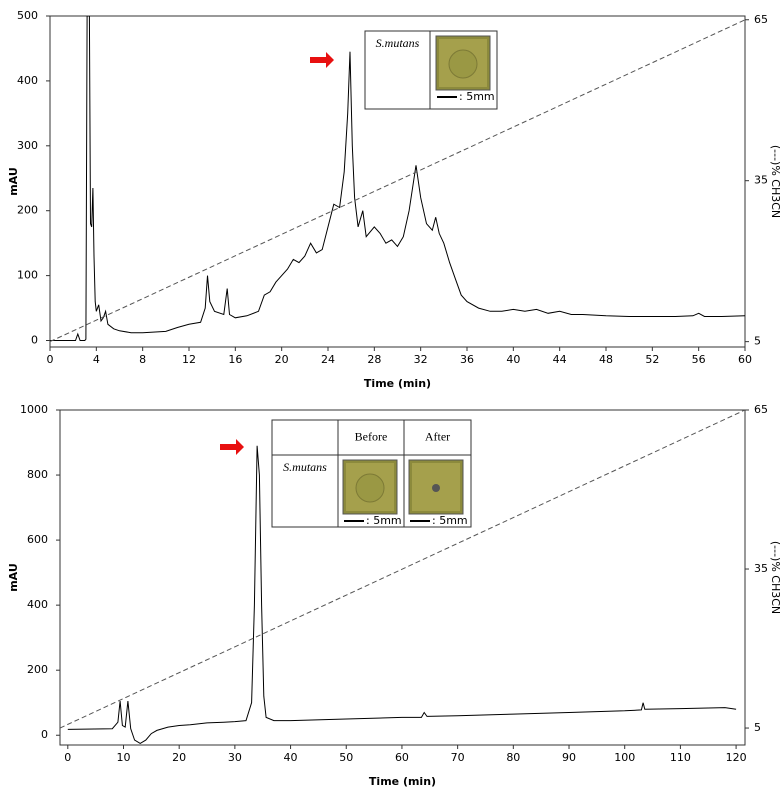  Describe the element at coordinates (569, 757) in the screenshot. I see `x-tick-label: 90` at that location.